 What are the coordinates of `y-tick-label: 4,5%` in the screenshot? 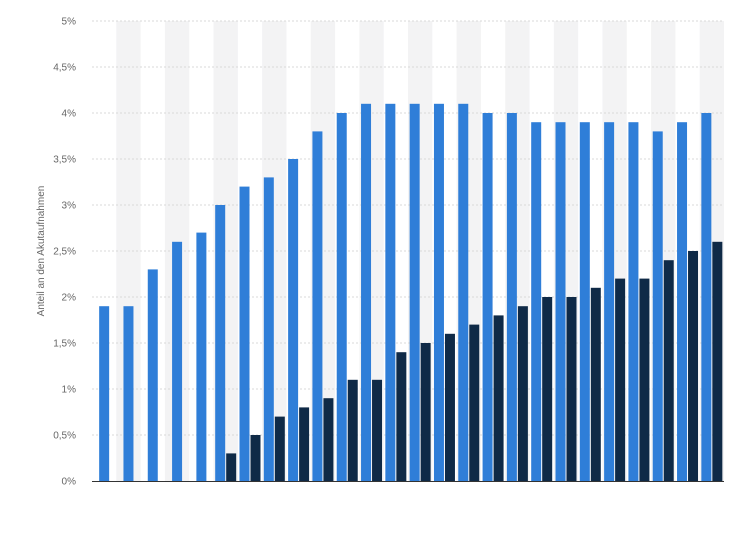 It's located at (64, 68).